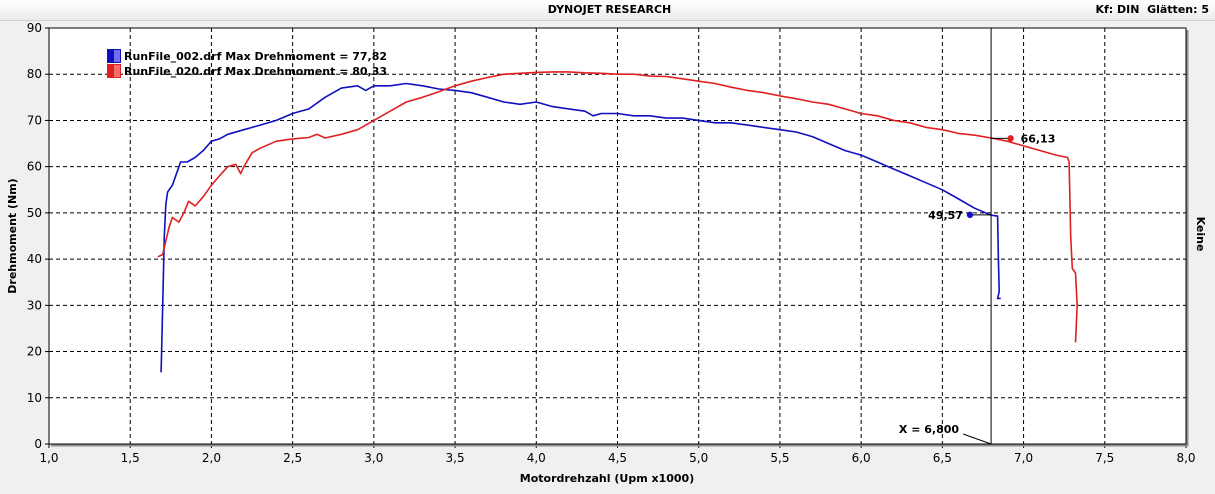 This screenshot has height=494, width=1215. I want to click on x-tick-label: 2,0, so click(211, 458).